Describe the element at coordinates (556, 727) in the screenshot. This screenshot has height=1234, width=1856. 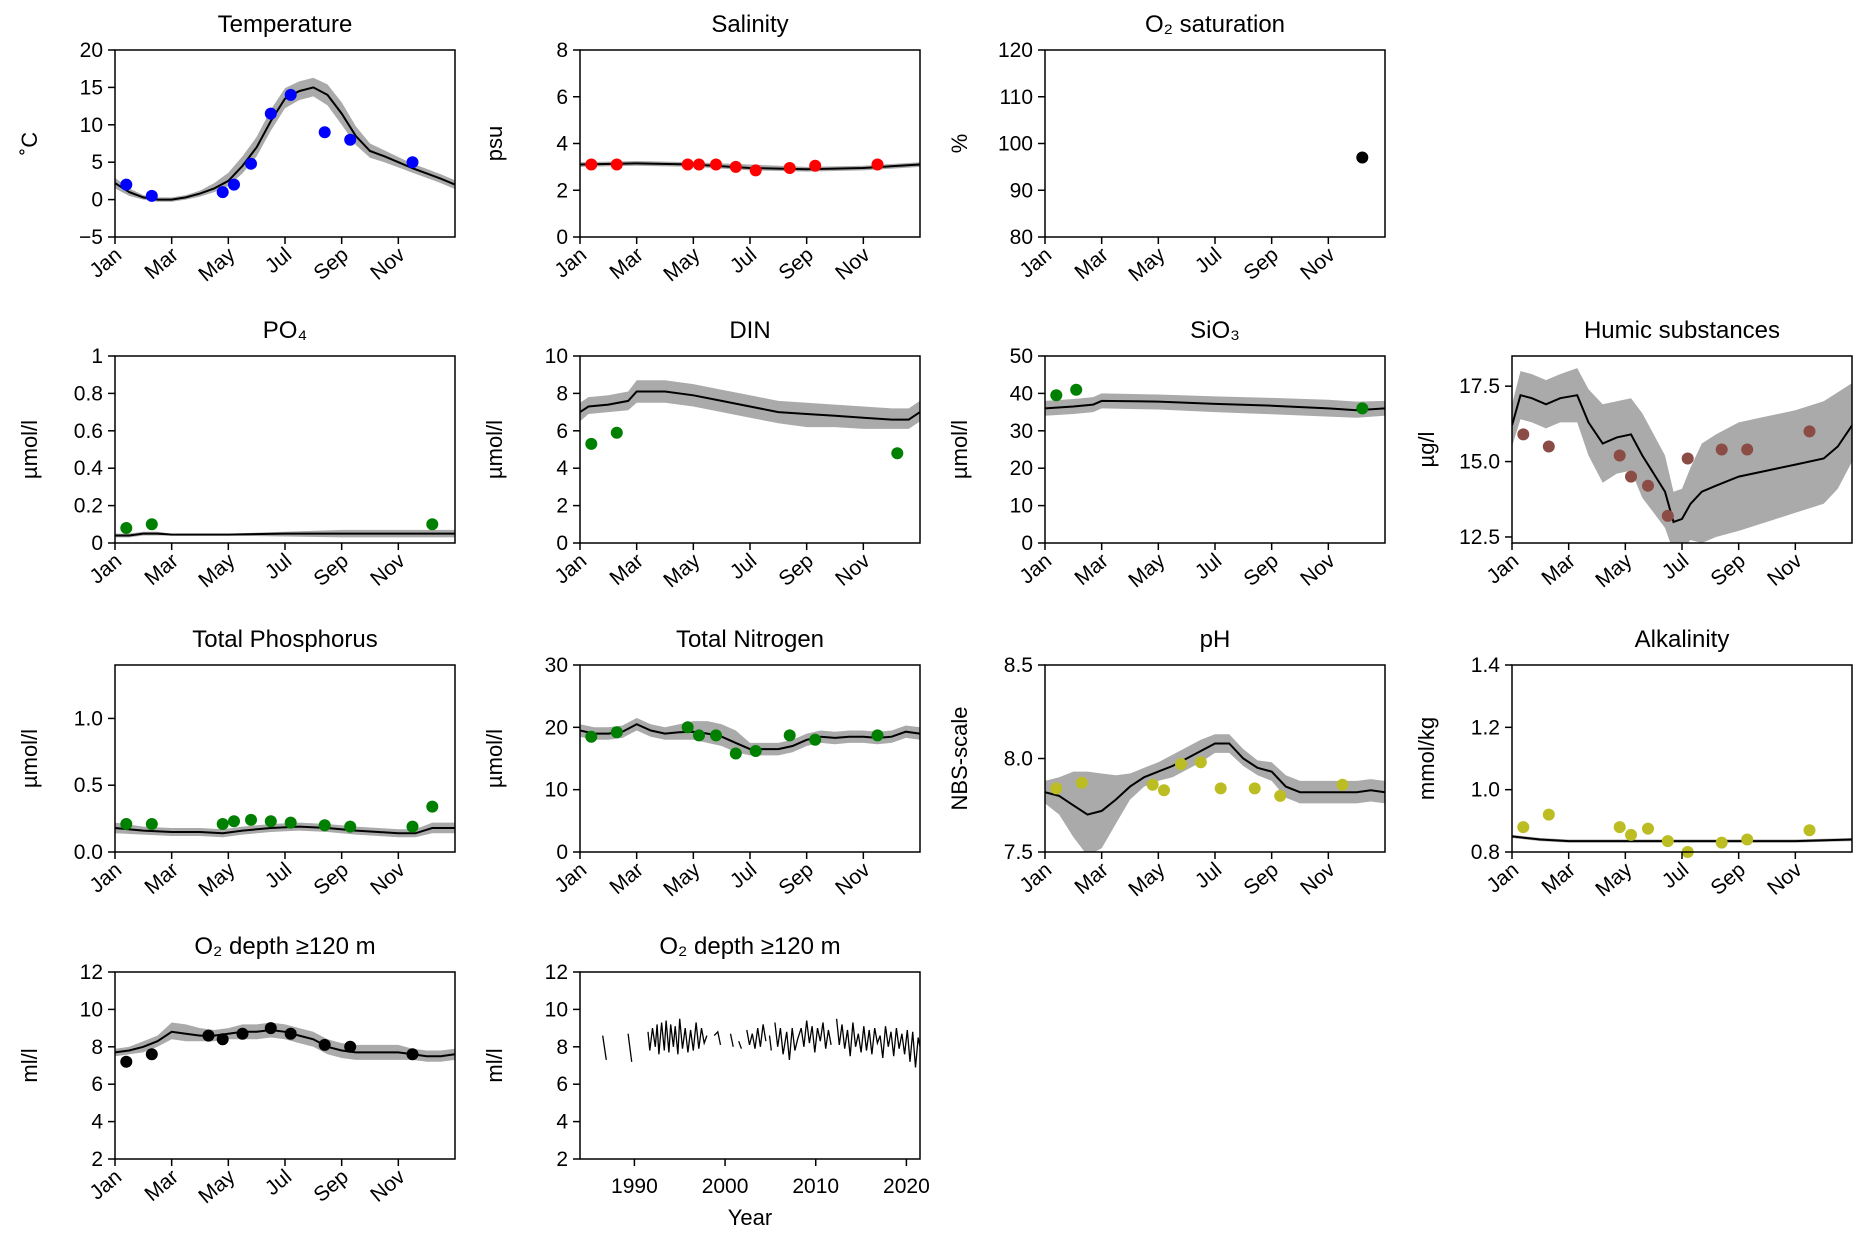
I see `y-tick-label: 20` at that location.